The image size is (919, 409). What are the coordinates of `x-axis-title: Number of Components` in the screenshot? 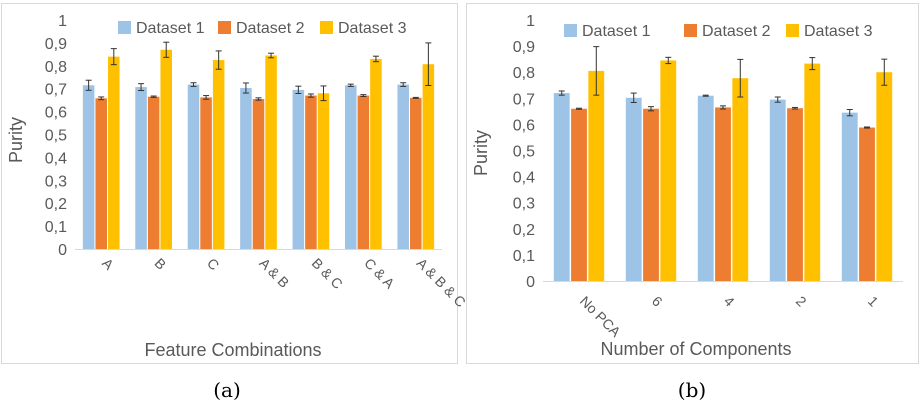 It's located at (695, 349).